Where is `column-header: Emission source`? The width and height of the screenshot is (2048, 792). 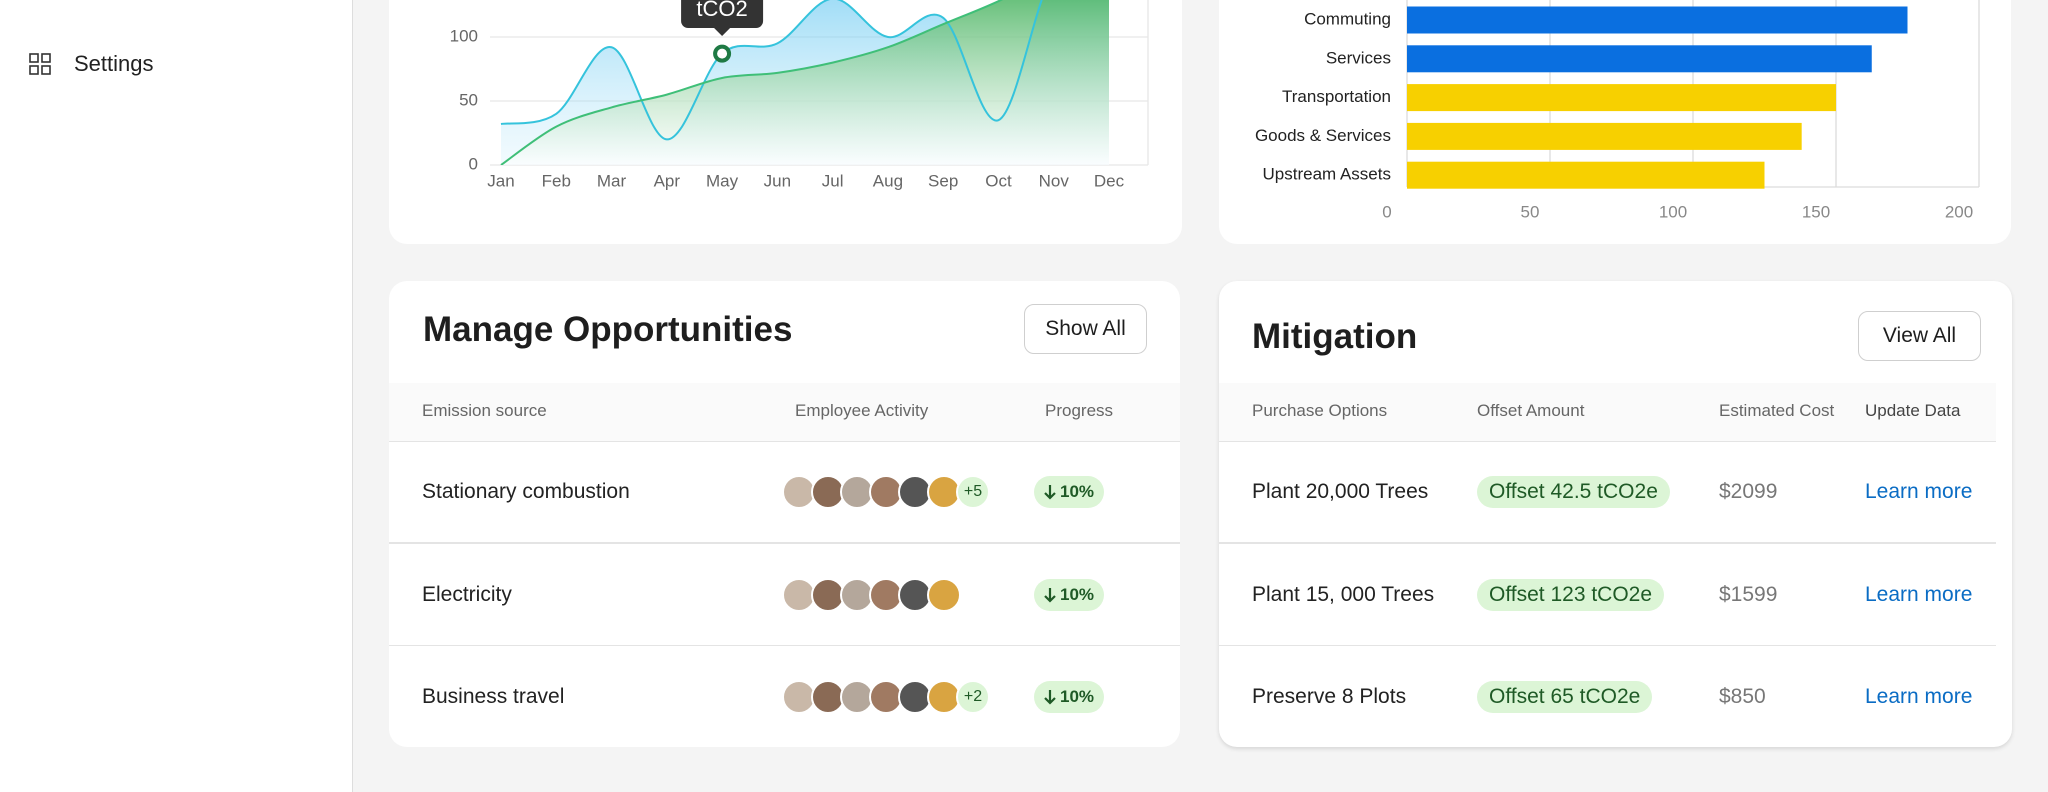
column-header: Emission source is located at coordinates (484, 410).